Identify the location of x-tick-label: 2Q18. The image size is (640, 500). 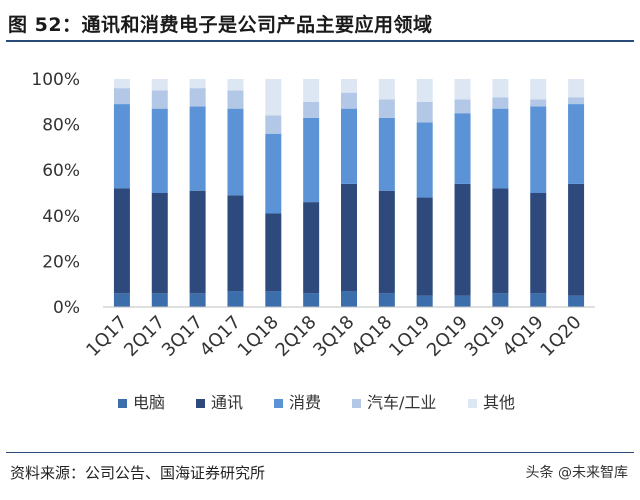
(296, 336).